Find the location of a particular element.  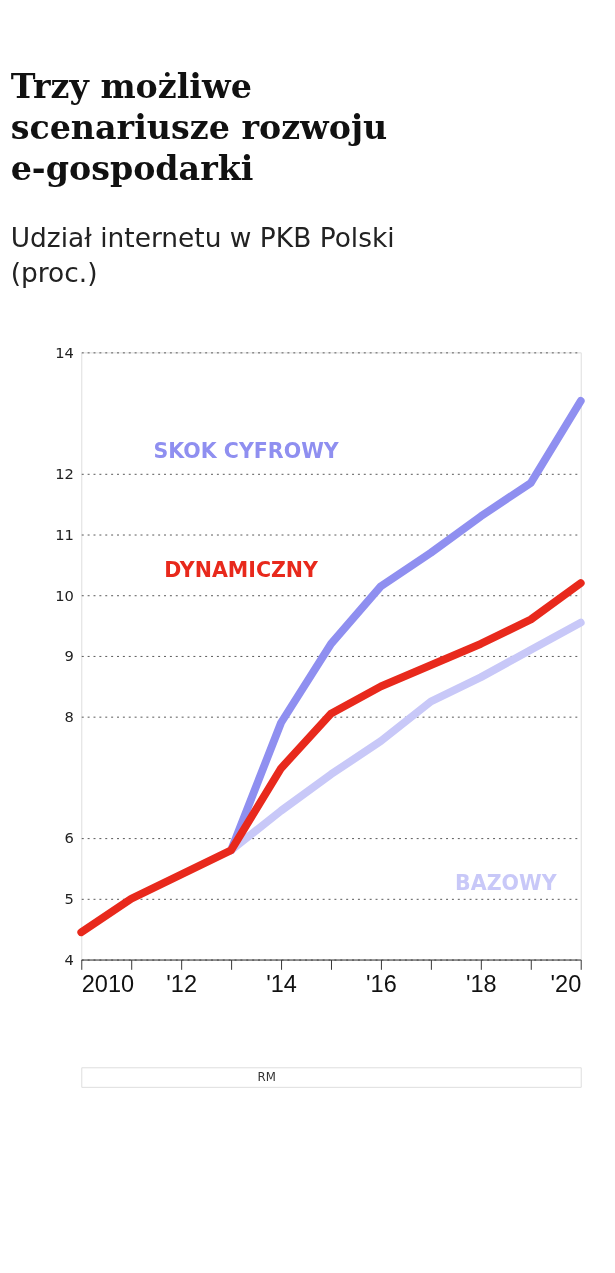

y-tick-label: 10 is located at coordinates (64, 595).